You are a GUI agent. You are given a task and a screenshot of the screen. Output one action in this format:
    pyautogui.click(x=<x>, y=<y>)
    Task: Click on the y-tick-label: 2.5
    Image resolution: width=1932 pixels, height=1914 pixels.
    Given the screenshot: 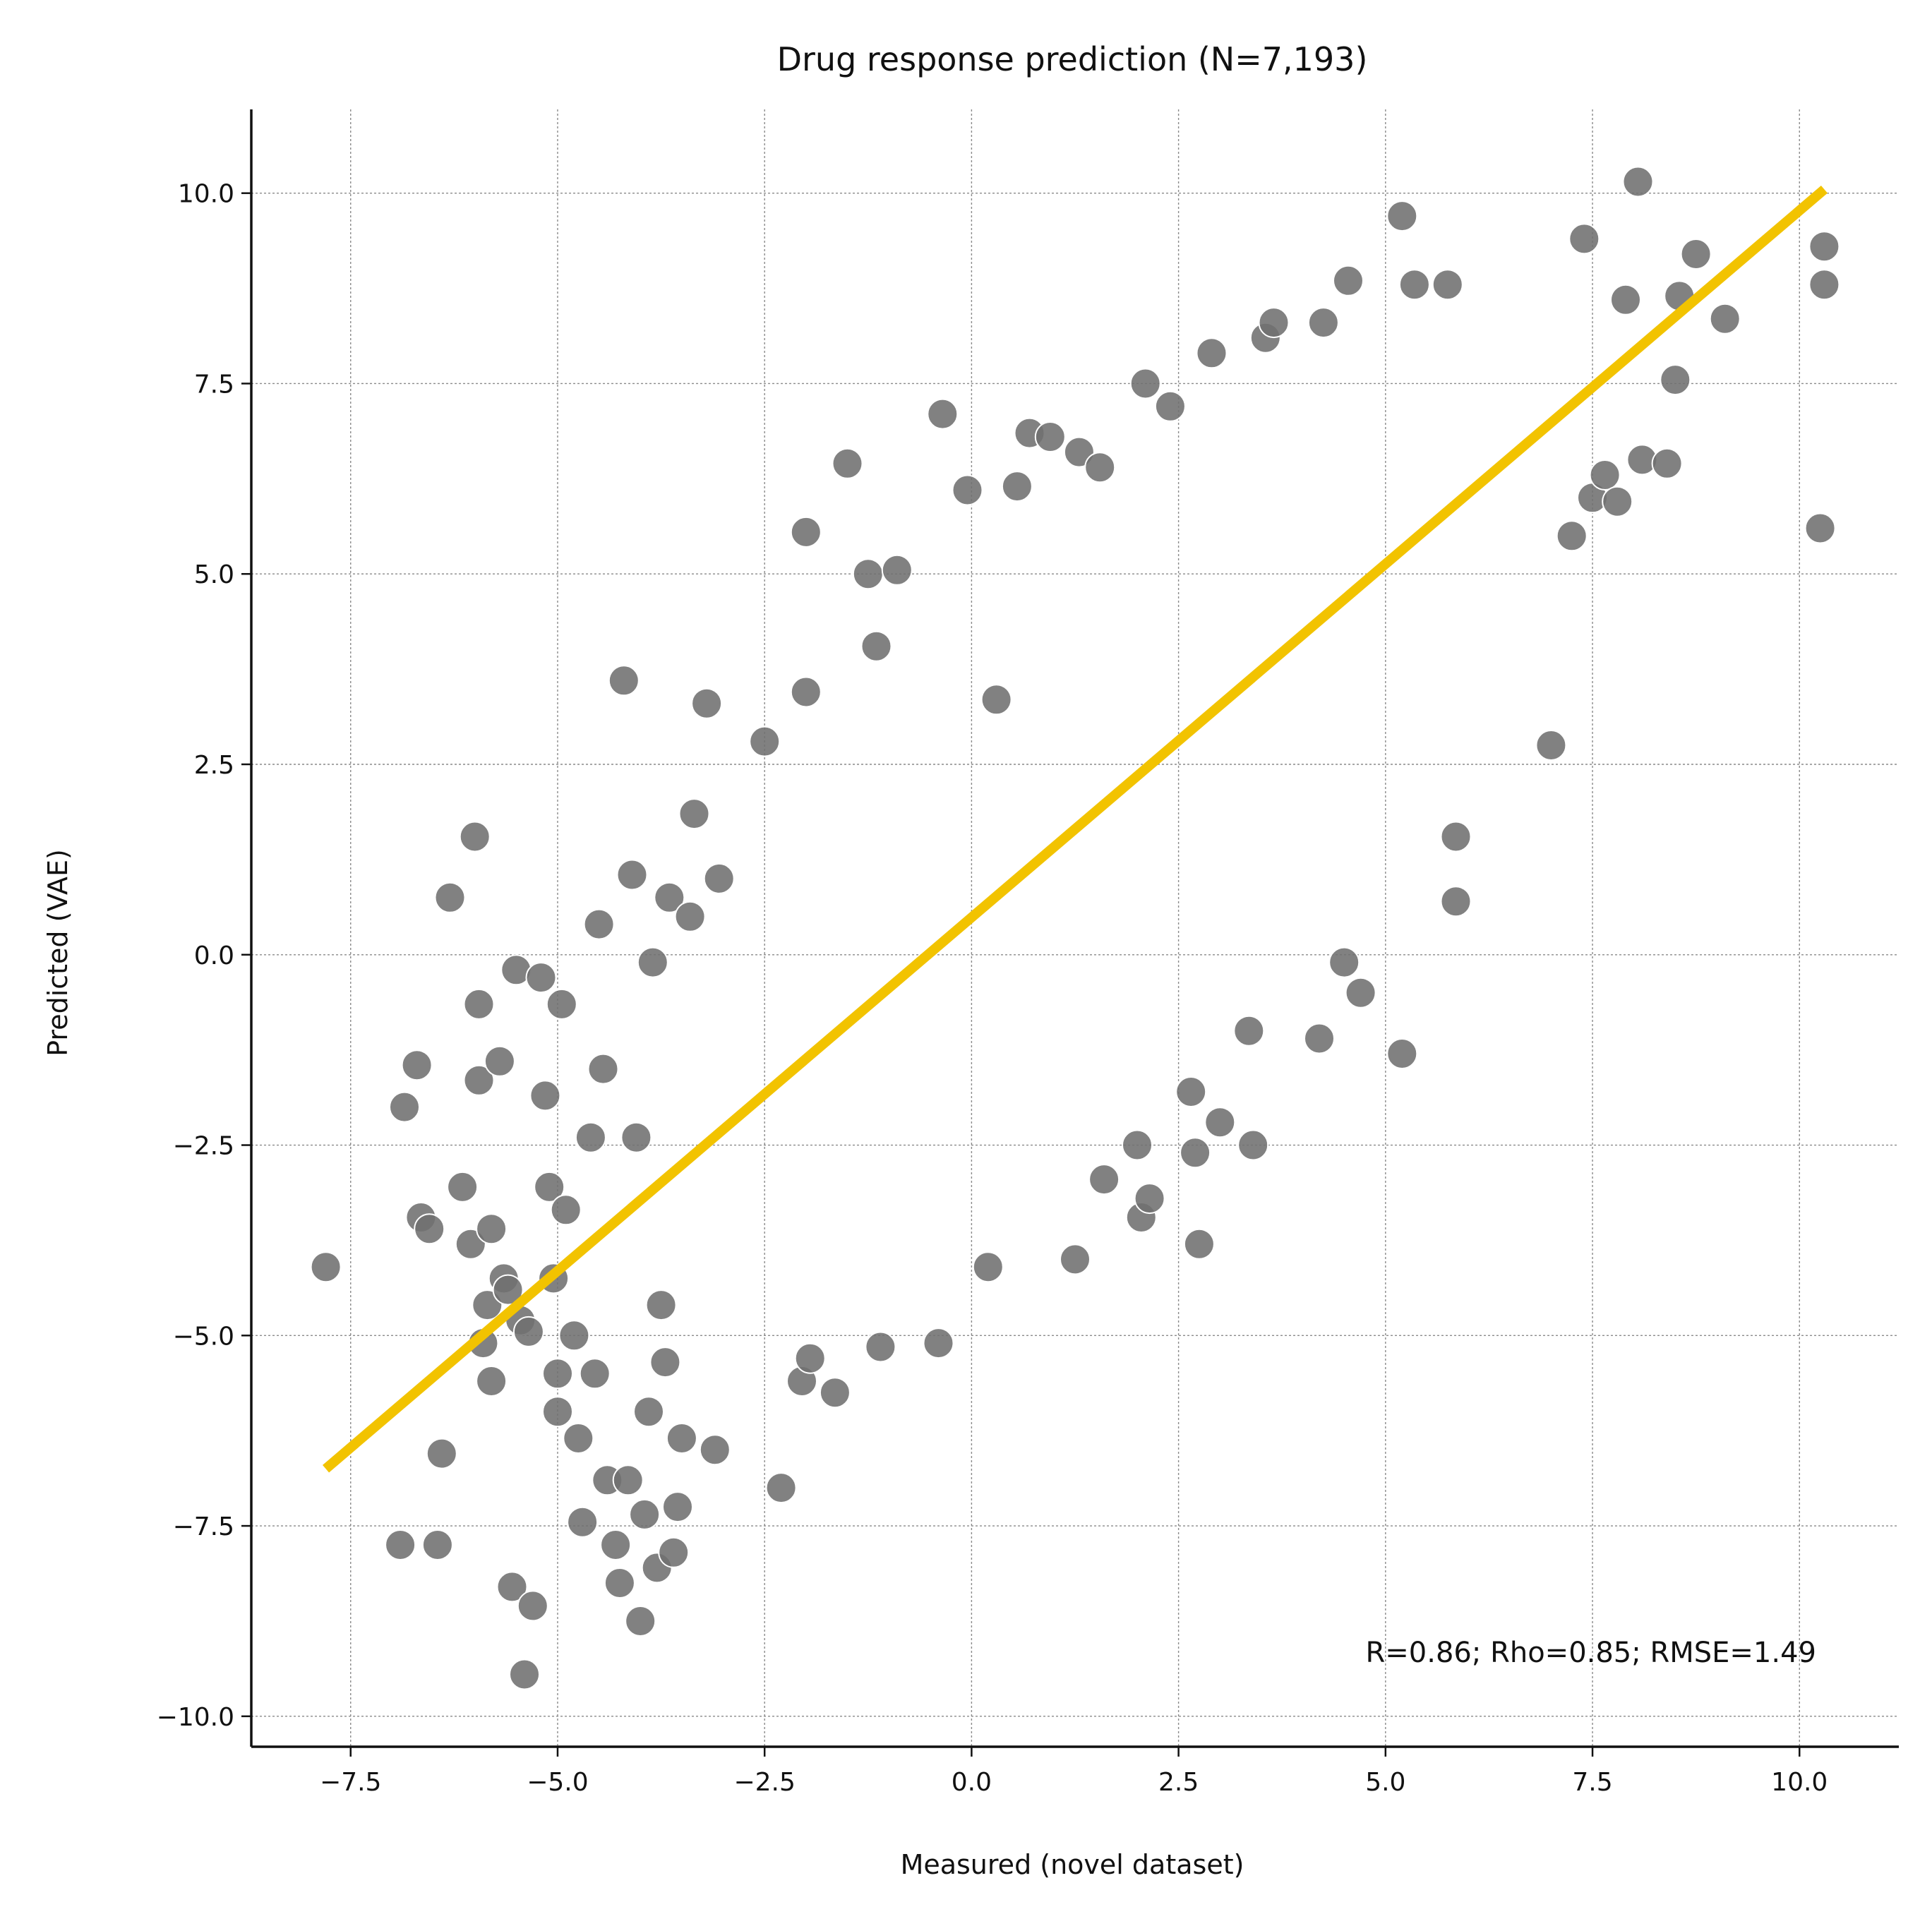 What is the action you would take?
    pyautogui.click(x=214, y=765)
    